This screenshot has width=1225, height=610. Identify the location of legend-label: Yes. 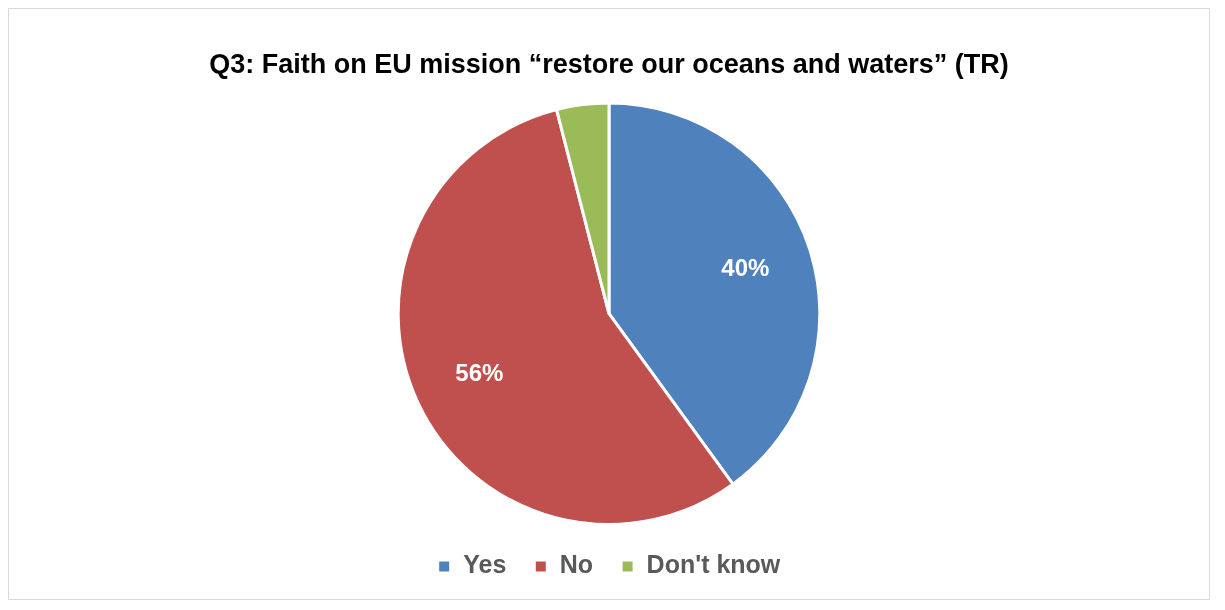
(485, 564).